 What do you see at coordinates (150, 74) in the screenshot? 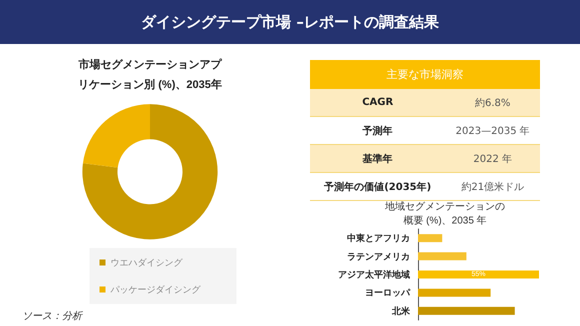
I see `chart-title: 市場セグメンテーションアプリケーション別 (%)、2035年` at bounding box center [150, 74].